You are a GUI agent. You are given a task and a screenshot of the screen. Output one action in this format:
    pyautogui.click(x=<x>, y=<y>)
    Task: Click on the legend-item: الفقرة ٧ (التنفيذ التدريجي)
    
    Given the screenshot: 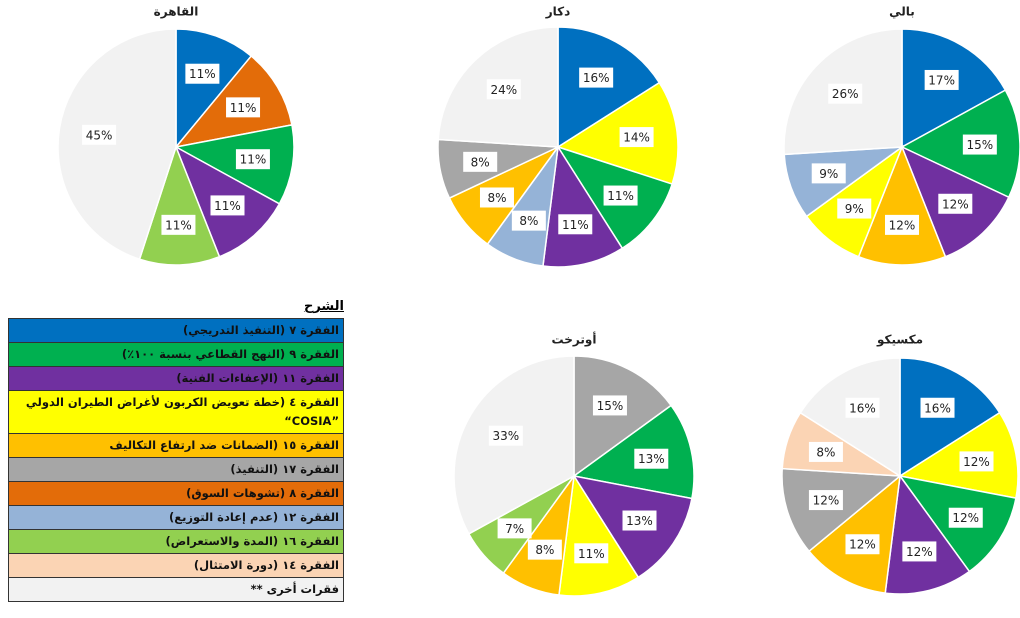 What is the action you would take?
    pyautogui.click(x=176, y=331)
    